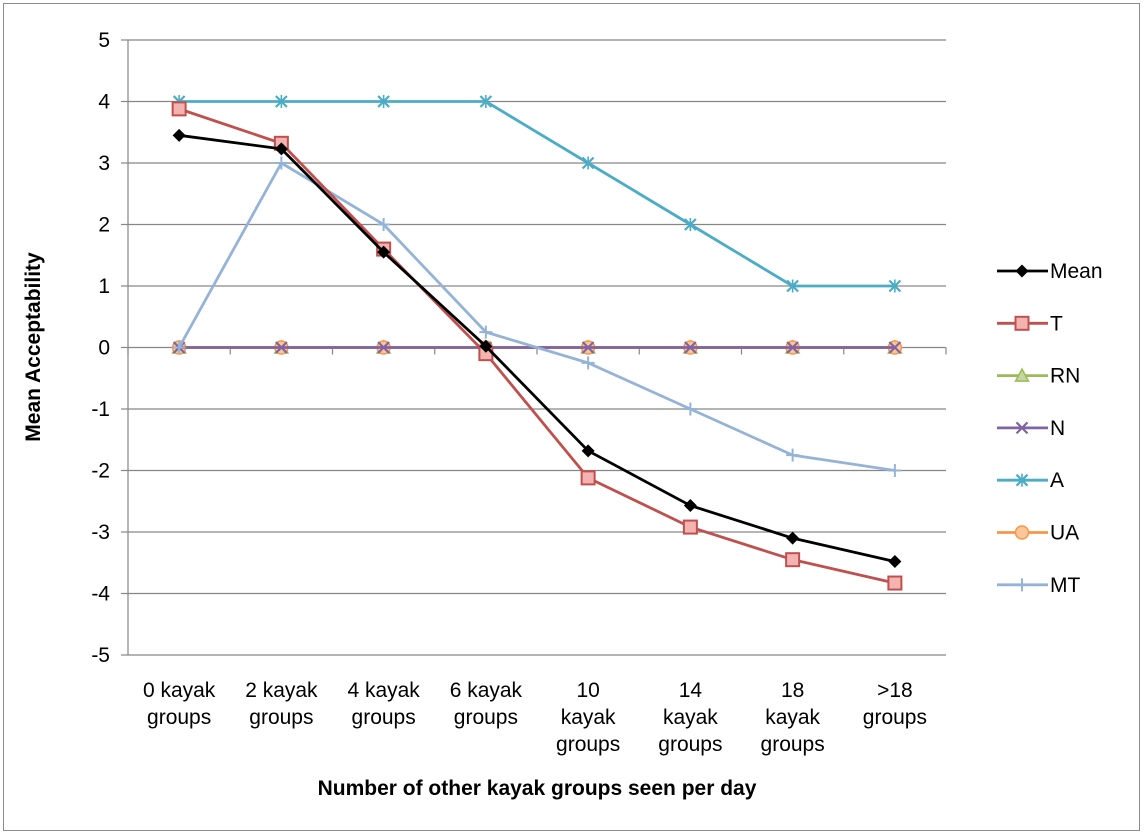 The width and height of the screenshot is (1144, 835). Describe the element at coordinates (100, 471) in the screenshot. I see `y-tick-label: -2` at that location.